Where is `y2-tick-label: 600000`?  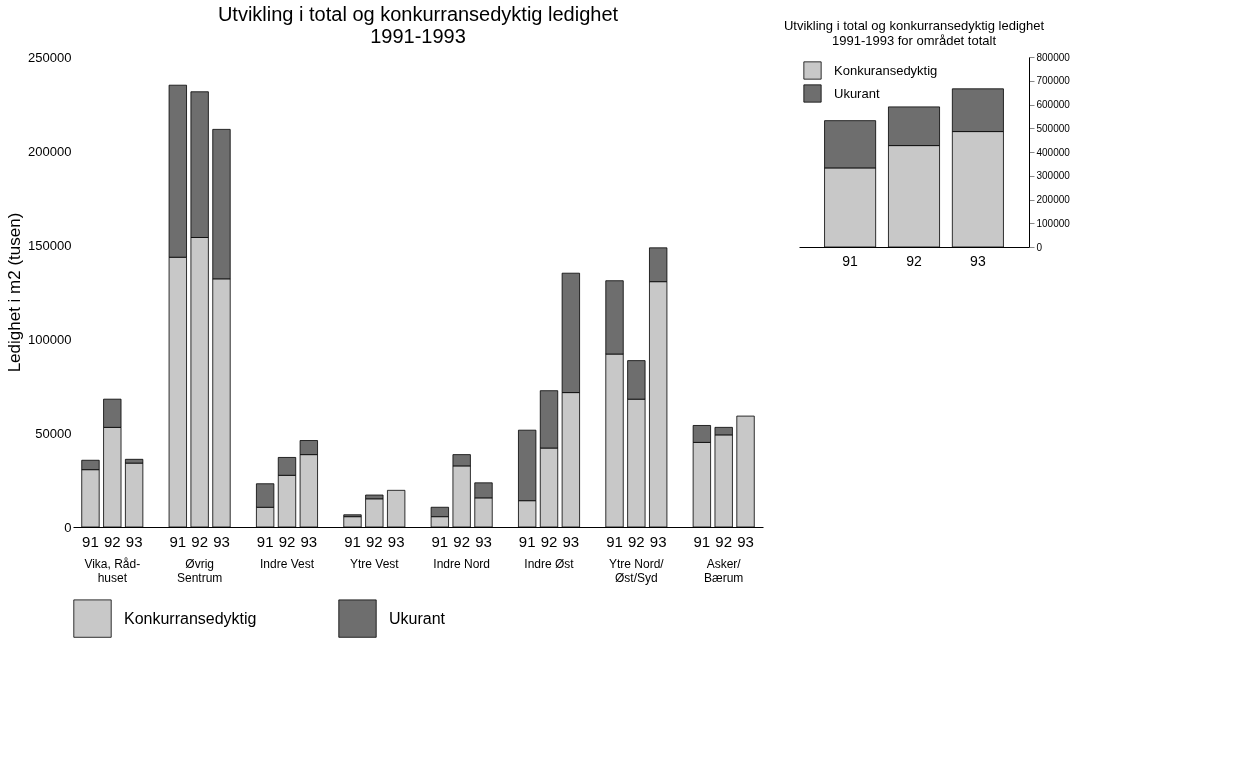
y2-tick-label: 600000 is located at coordinates (1053, 104).